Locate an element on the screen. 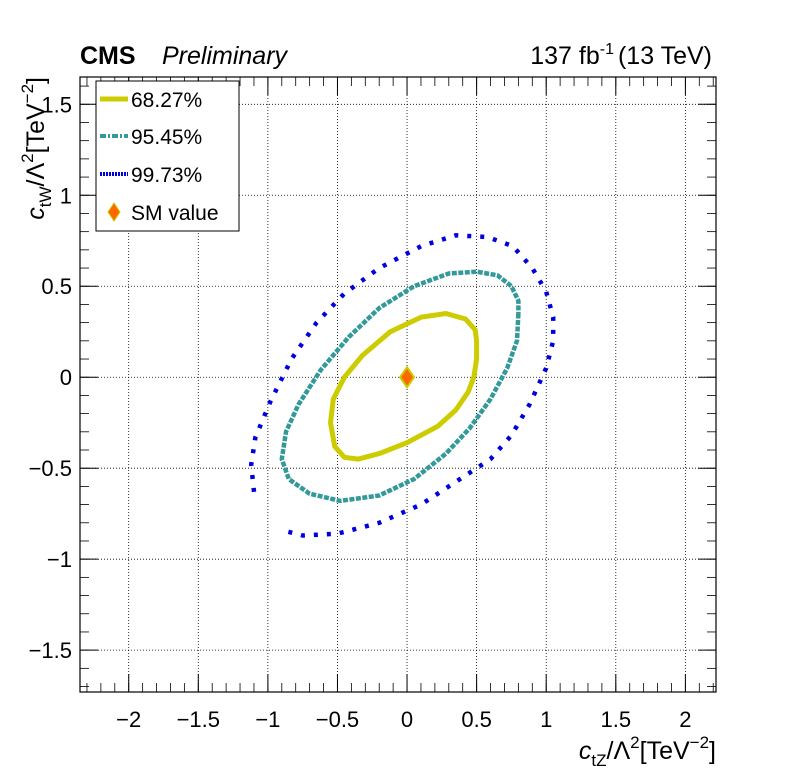 The image size is (796, 772). experiment-label: CMS is located at coordinates (108, 56).